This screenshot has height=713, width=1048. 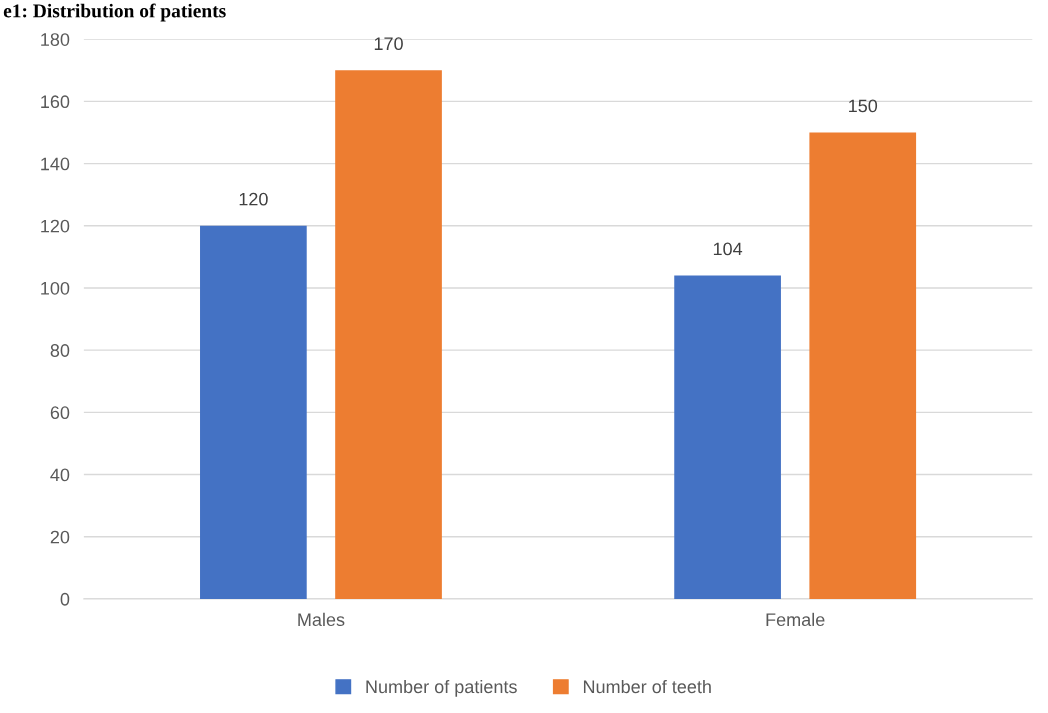 I want to click on y-tick-label: 180, so click(x=55, y=39).